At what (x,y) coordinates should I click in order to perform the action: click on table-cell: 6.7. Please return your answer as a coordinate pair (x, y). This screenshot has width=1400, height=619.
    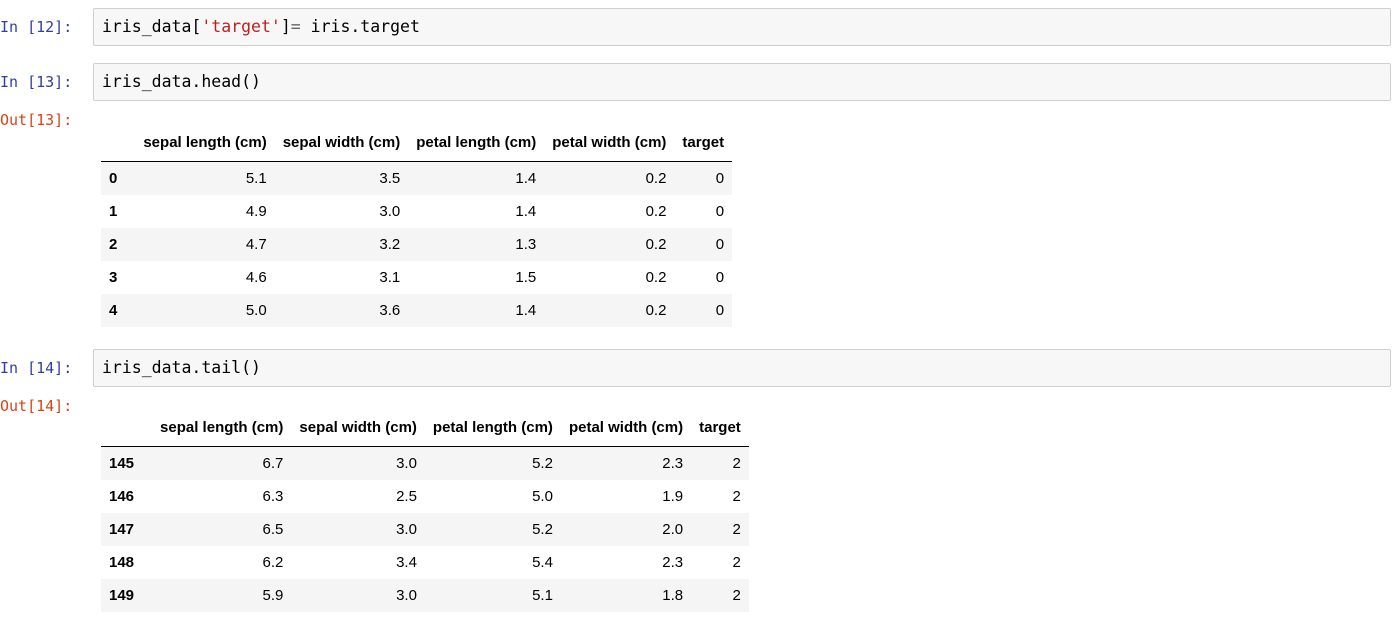
    Looking at the image, I should click on (273, 463).